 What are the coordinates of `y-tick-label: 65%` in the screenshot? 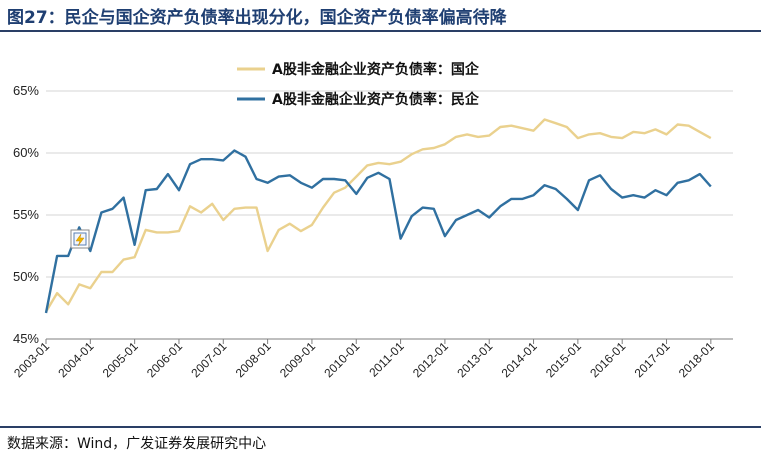 It's located at (26, 90).